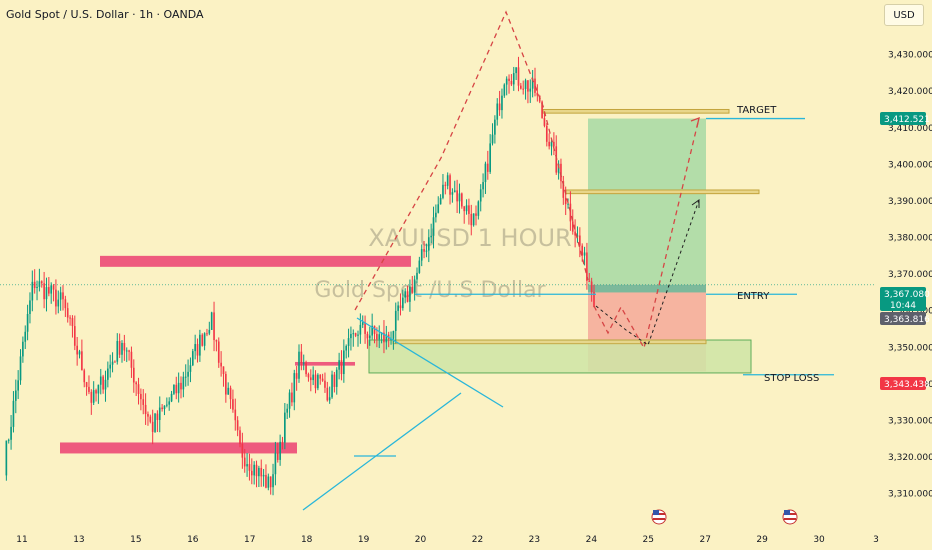 This screenshot has width=932, height=550. What do you see at coordinates (695, 203) in the screenshot?
I see `alt-projection-arrowhead` at bounding box center [695, 203].